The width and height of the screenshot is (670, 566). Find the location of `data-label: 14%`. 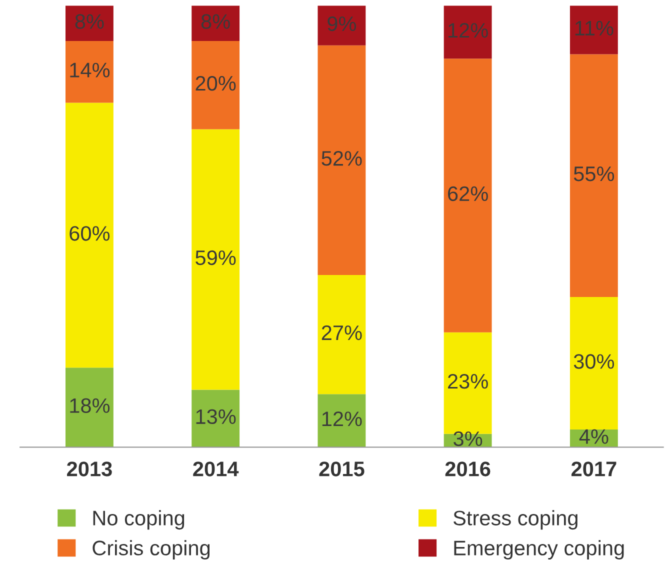

data-label: 14% is located at coordinates (90, 70).